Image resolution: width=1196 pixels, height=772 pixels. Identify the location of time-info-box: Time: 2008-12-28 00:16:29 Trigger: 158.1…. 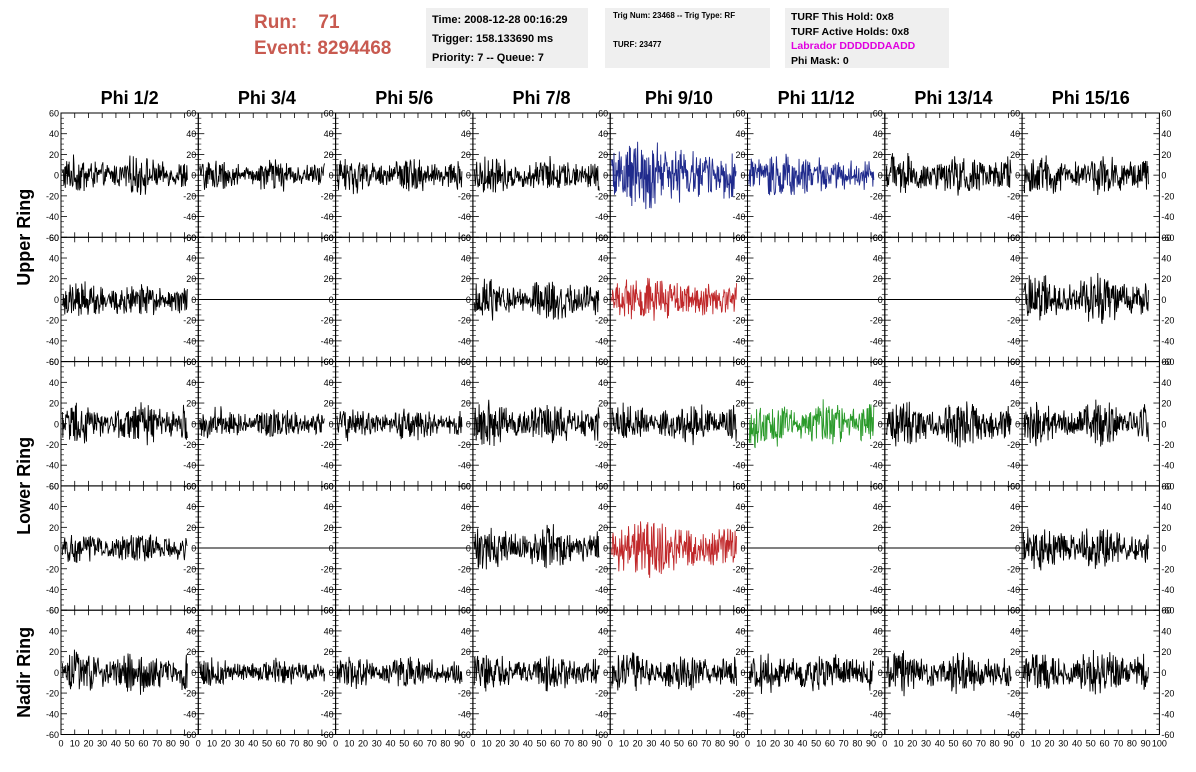
(507, 38).